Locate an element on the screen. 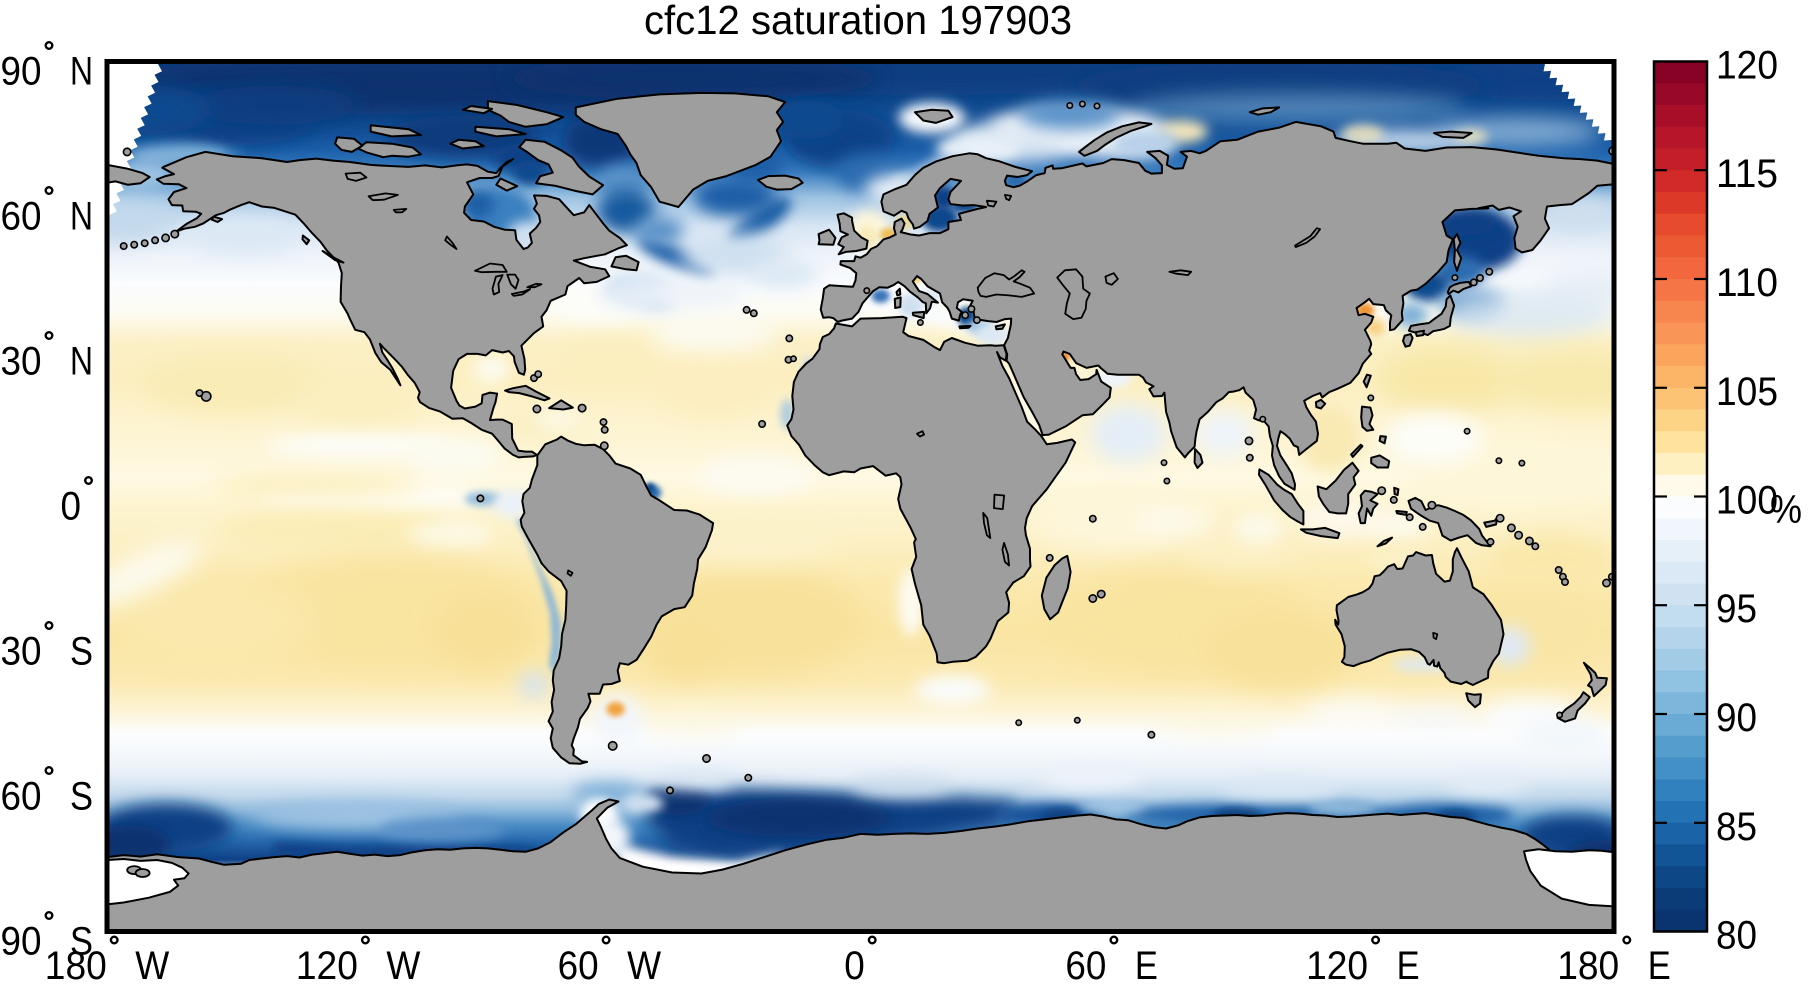 This screenshot has width=1808, height=989. svg-text: 80 is located at coordinates (1736, 936).